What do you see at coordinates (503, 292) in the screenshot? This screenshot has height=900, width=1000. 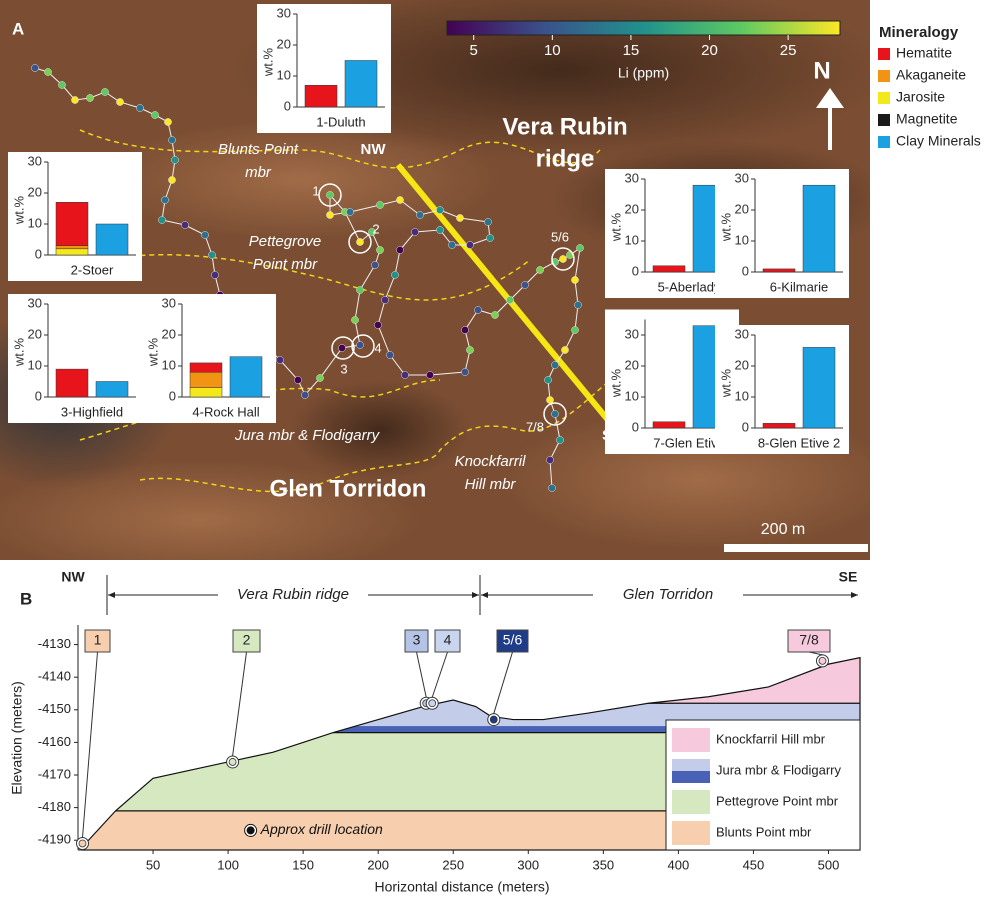 I see `section-line` at bounding box center [503, 292].